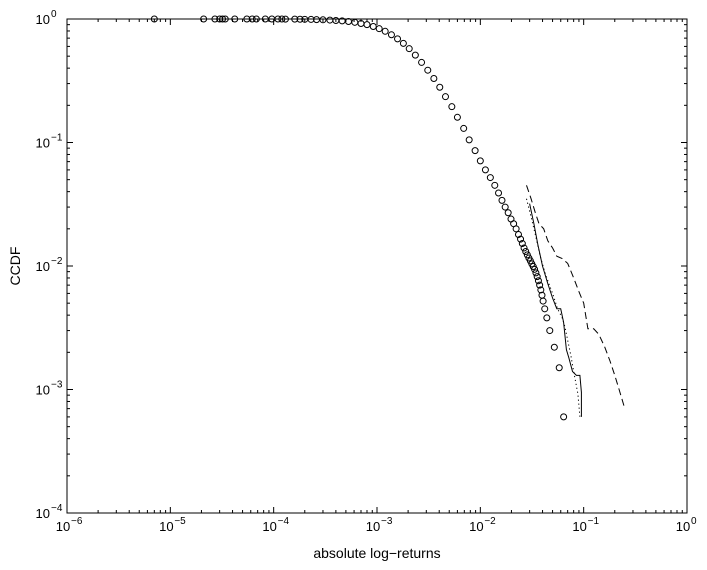 This screenshot has width=707, height=570. Describe the element at coordinates (376, 553) in the screenshot. I see `x-axis-title: absolute log−returns` at that location.